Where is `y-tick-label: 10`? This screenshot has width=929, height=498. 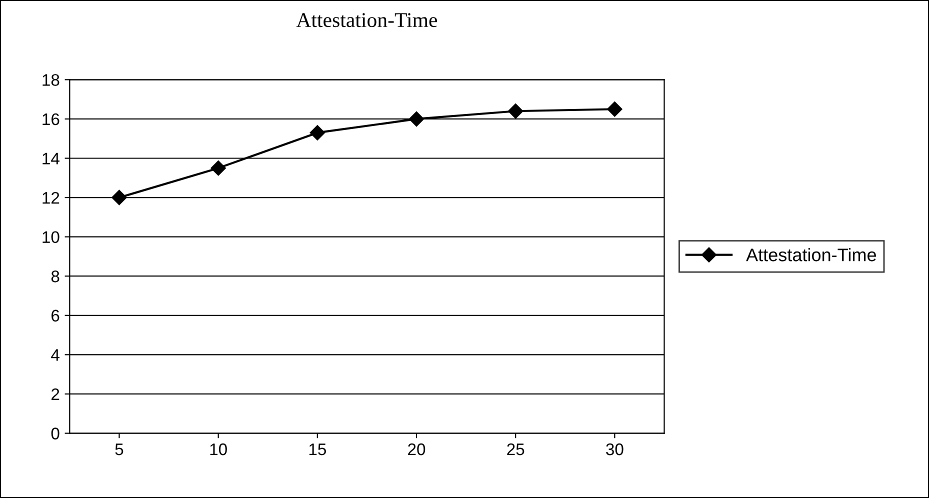 y-tick-label: 10 is located at coordinates (51, 237).